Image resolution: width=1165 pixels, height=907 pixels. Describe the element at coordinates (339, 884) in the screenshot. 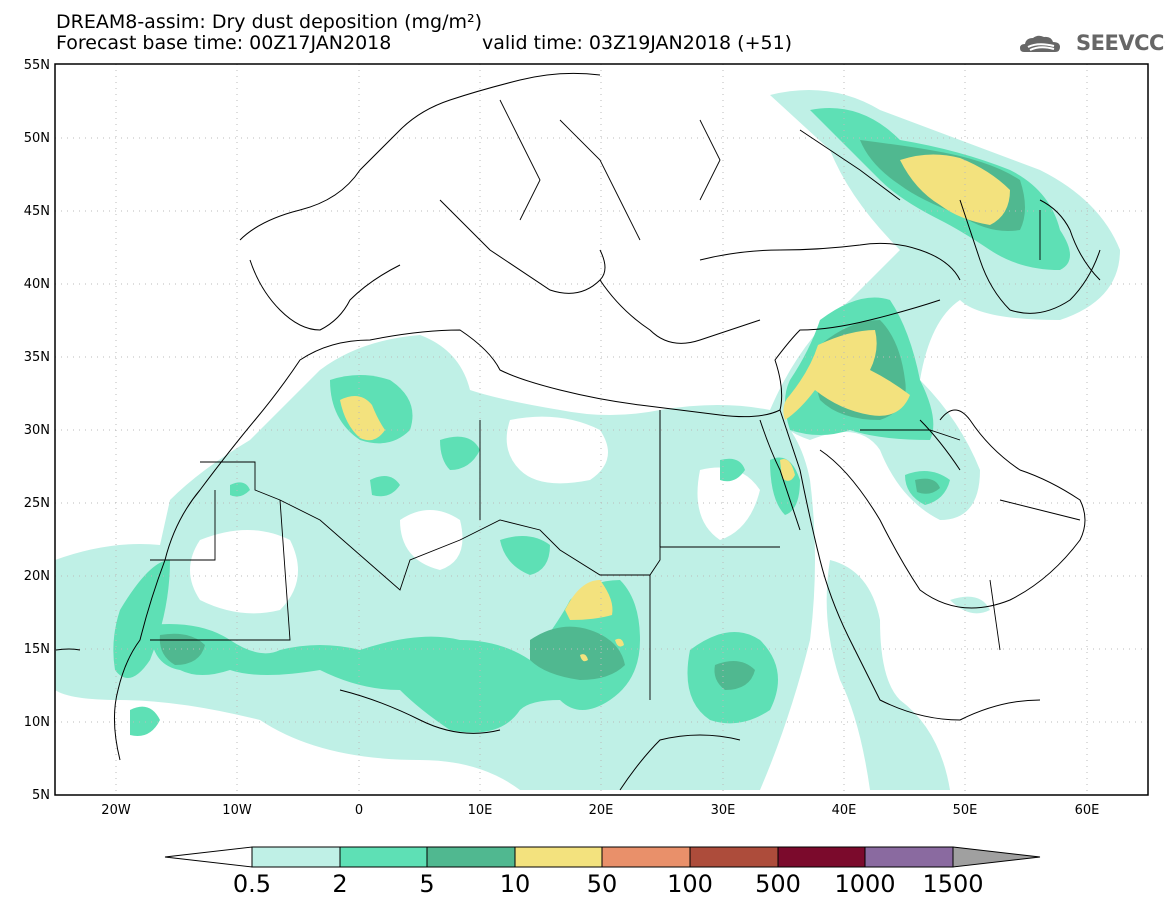

I see `legend-label: 2` at that location.